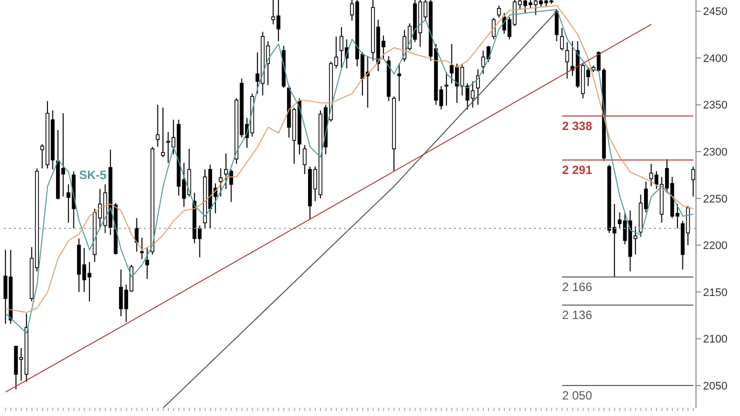  Describe the element at coordinates (715, 152) in the screenshot. I see `y-tick-label: 2300` at that location.